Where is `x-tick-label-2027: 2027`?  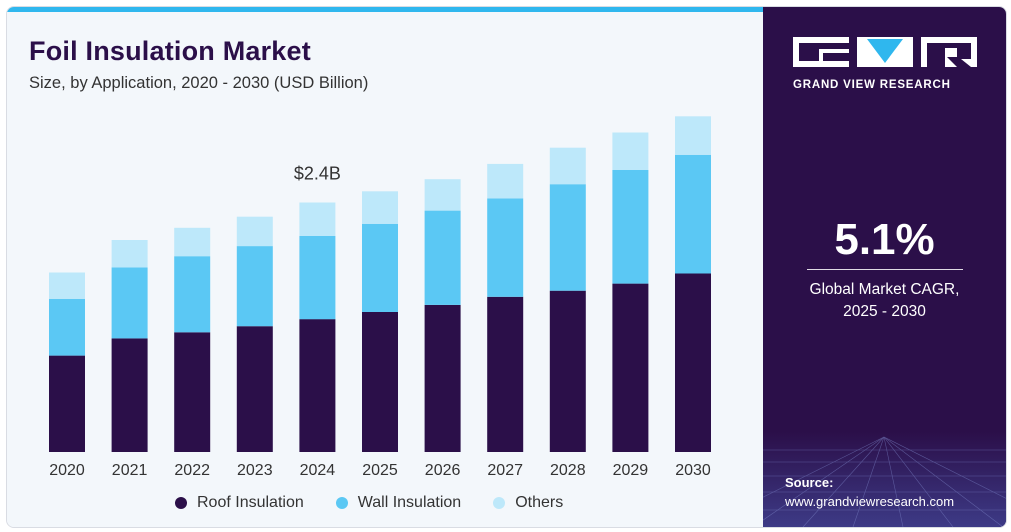 x-tick-label-2027: 2027 is located at coordinates (505, 470).